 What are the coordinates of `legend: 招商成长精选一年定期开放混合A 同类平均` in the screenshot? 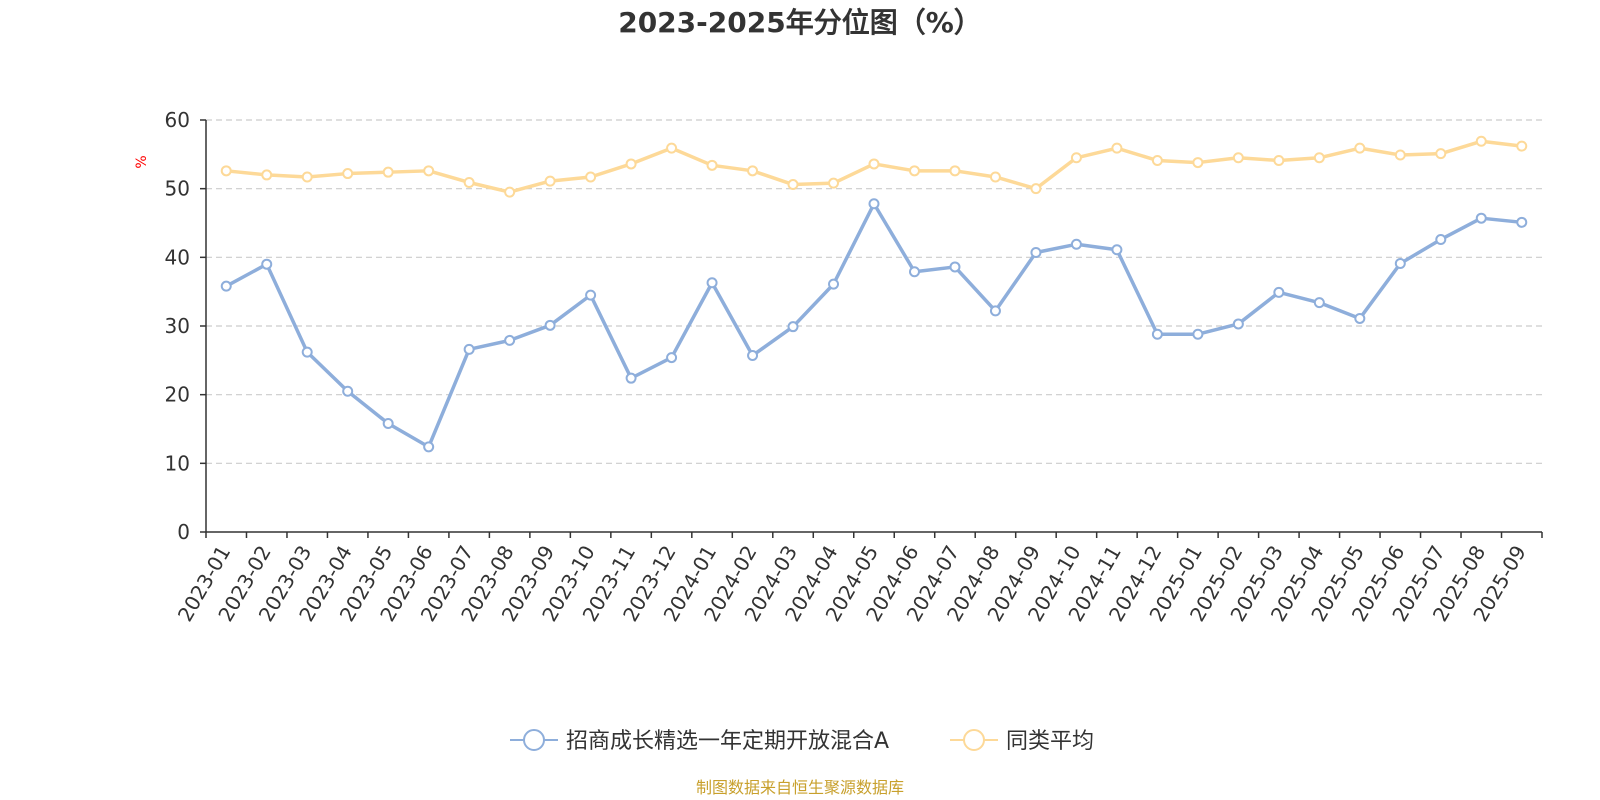 It's located at (802, 741).